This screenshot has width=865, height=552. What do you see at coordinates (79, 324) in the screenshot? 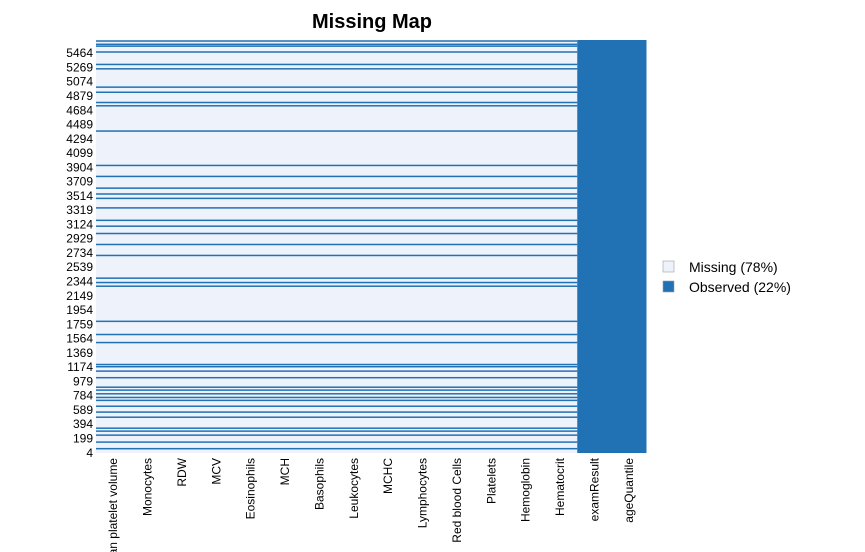
I see `y-tick-label: 1759` at bounding box center [79, 324].